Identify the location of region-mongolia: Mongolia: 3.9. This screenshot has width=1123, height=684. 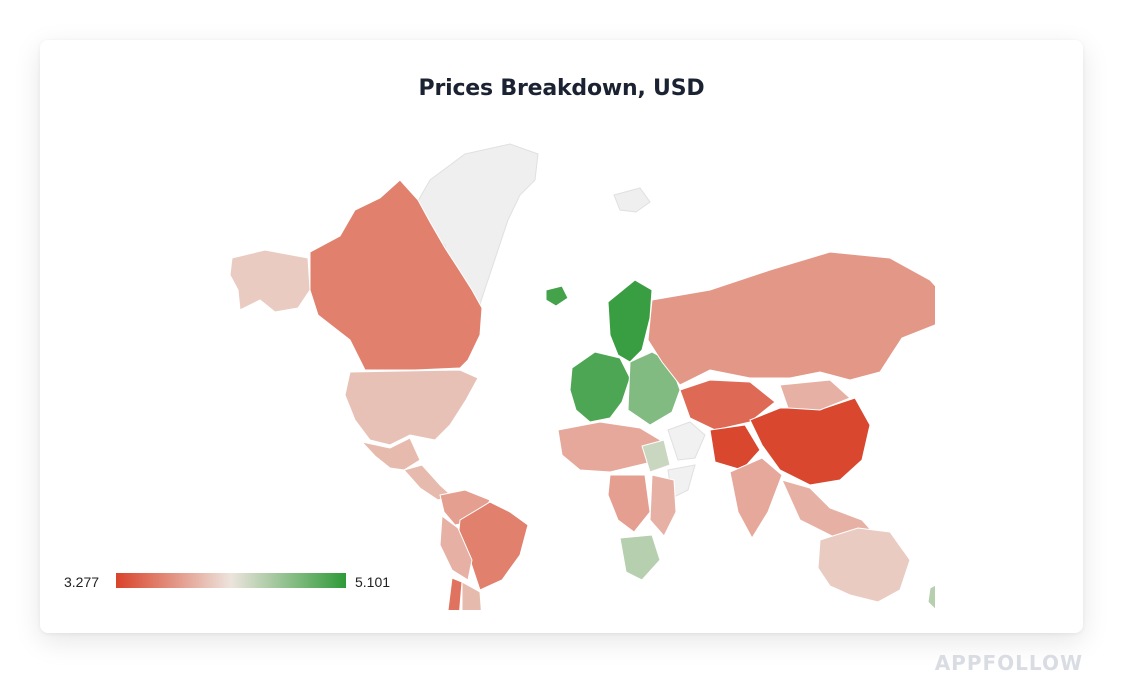
(815, 395).